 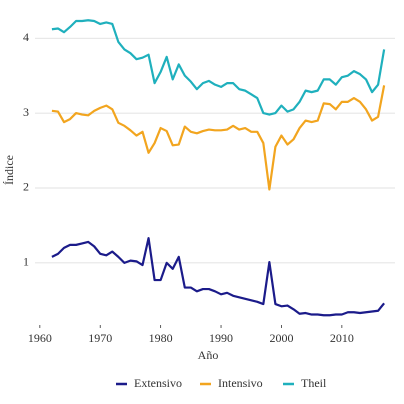 I want to click on x-tick-label: 1980, so click(x=161, y=338).